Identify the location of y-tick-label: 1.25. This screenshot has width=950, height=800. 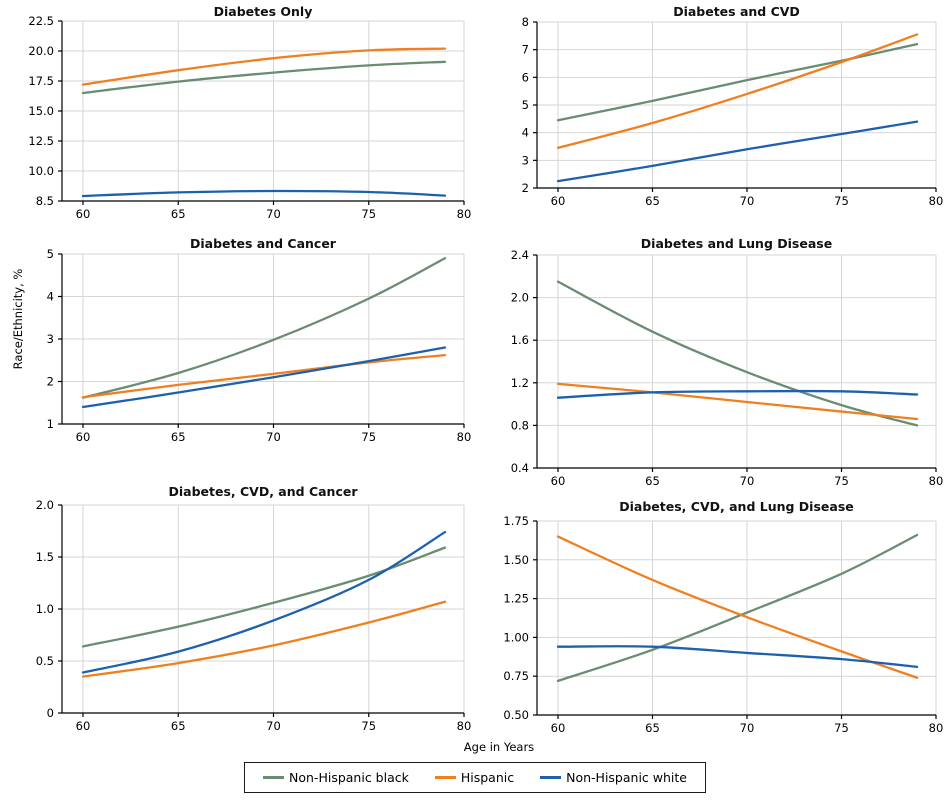
(516, 599).